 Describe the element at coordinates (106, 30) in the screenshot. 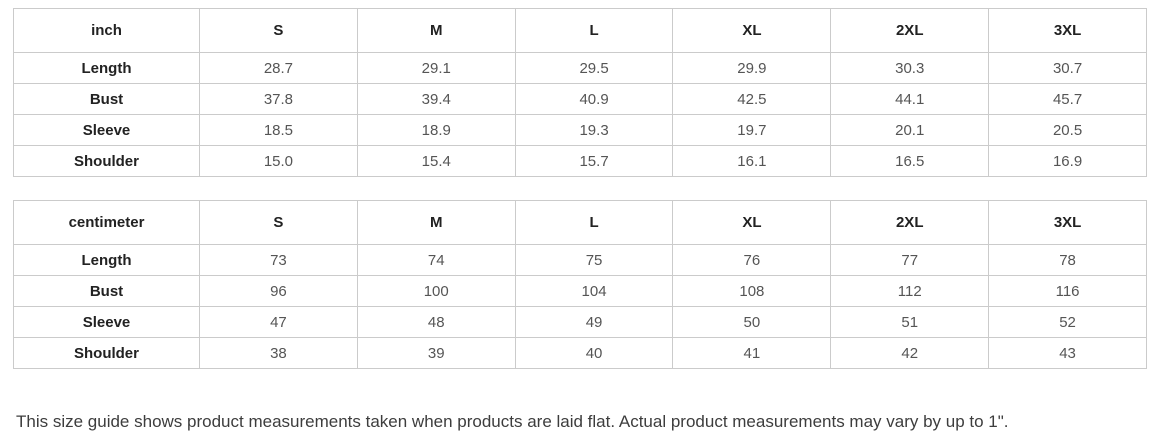

I see `unit-header-cell: inch` at that location.